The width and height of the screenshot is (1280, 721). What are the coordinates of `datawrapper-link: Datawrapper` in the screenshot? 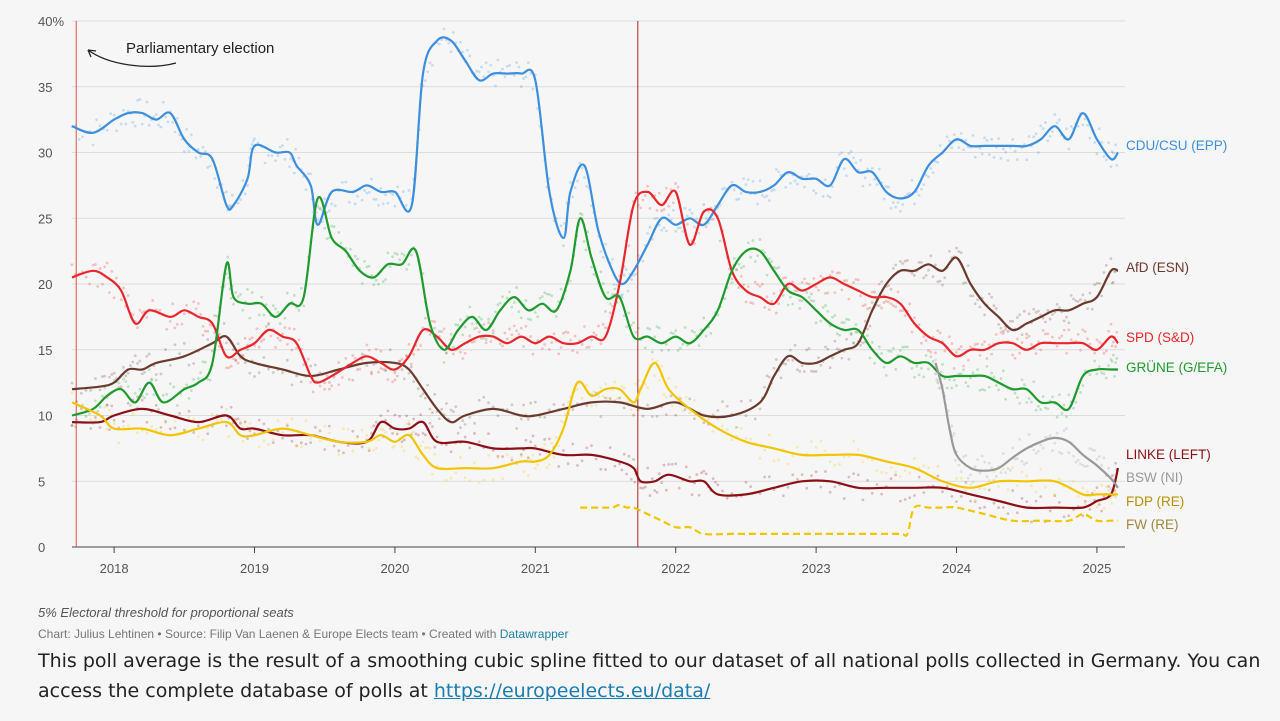 It's located at (534, 634).